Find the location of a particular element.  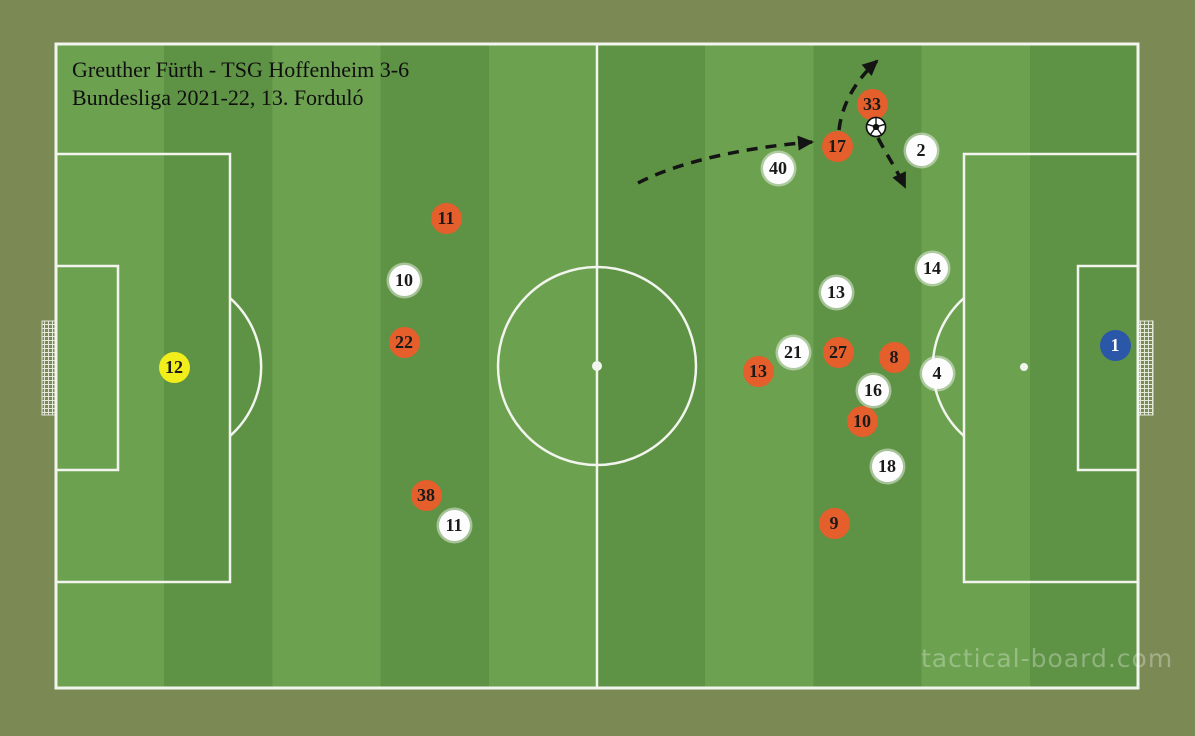

player-token-orange-13: 13 is located at coordinates (758, 371).